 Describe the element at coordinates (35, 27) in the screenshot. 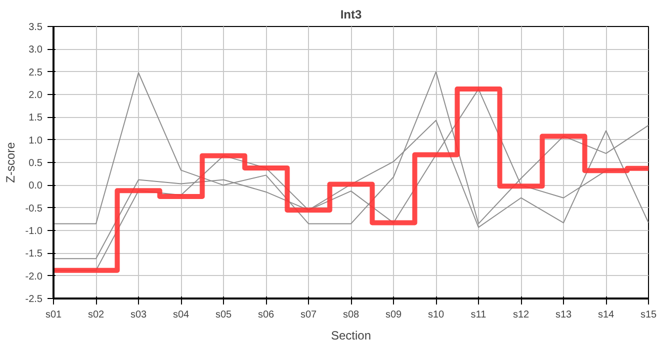

I see `y-tick-label: 3.5` at that location.